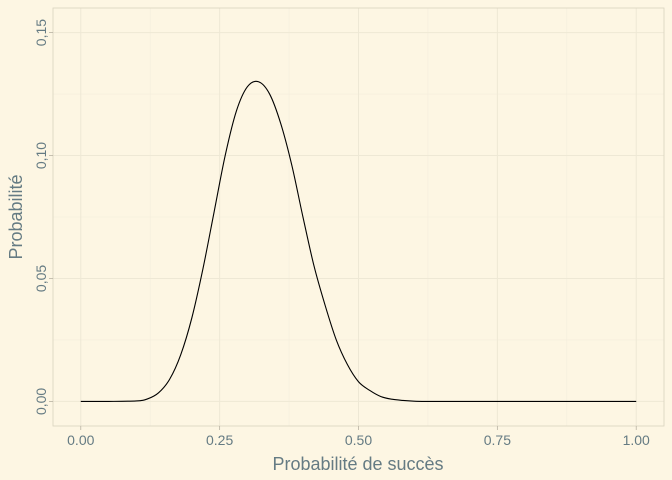 This screenshot has height=480, width=672. Describe the element at coordinates (41, 155) in the screenshot. I see `y-tick-label: 0,10` at that location.